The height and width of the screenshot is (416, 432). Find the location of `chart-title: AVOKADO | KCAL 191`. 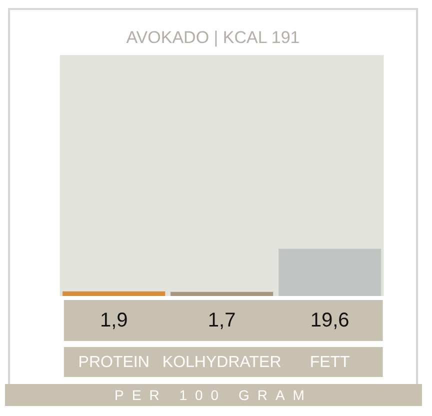

chart-title: AVOKADO | KCAL 191 is located at coordinates (213, 38).